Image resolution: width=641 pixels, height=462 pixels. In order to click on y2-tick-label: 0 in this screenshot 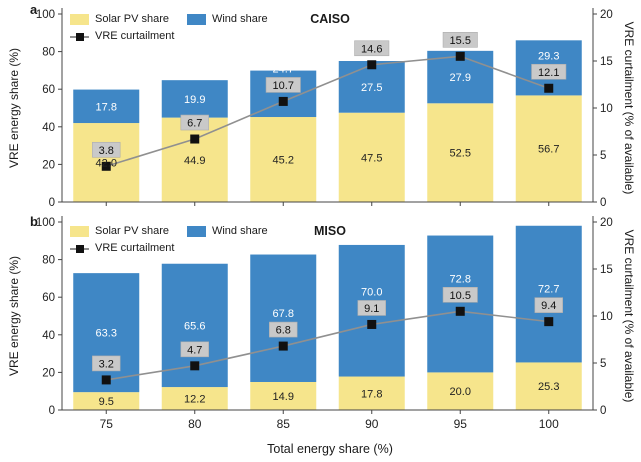, I will do `click(603, 411)`.